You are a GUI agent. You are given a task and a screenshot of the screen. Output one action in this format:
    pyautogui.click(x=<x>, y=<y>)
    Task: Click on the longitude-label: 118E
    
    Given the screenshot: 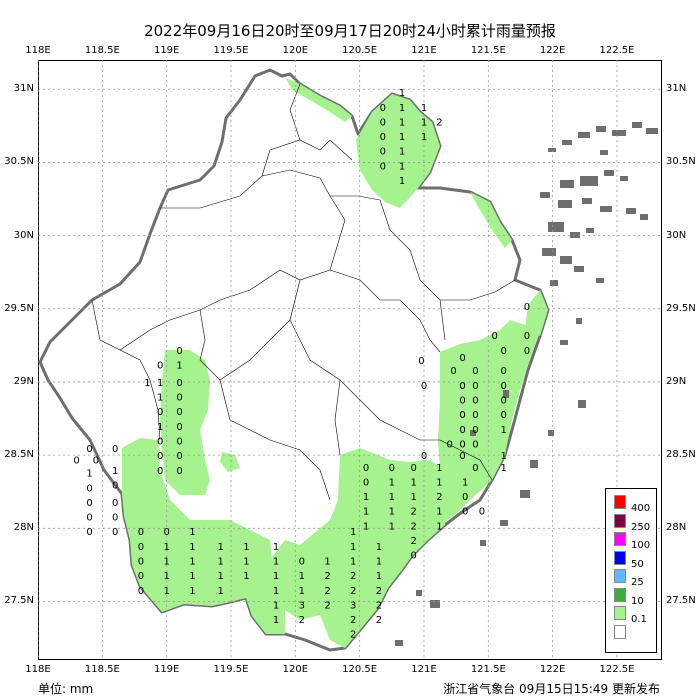 What is the action you would take?
    pyautogui.click(x=38, y=50)
    